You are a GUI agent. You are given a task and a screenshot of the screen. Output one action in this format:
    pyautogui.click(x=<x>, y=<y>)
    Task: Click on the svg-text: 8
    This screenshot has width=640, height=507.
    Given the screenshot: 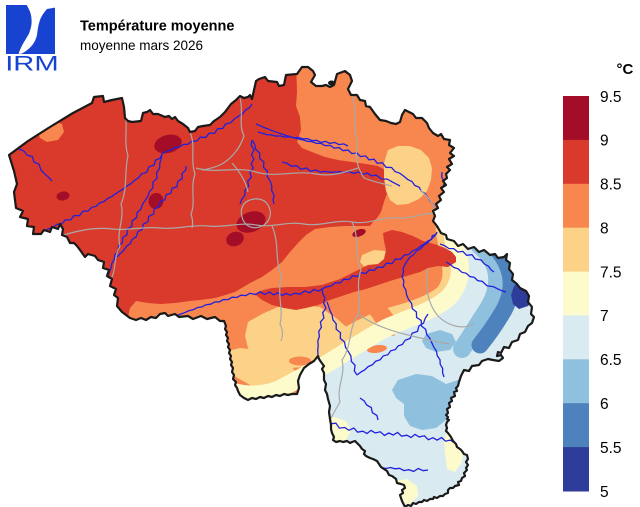 What is the action you would take?
    pyautogui.click(x=604, y=229)
    